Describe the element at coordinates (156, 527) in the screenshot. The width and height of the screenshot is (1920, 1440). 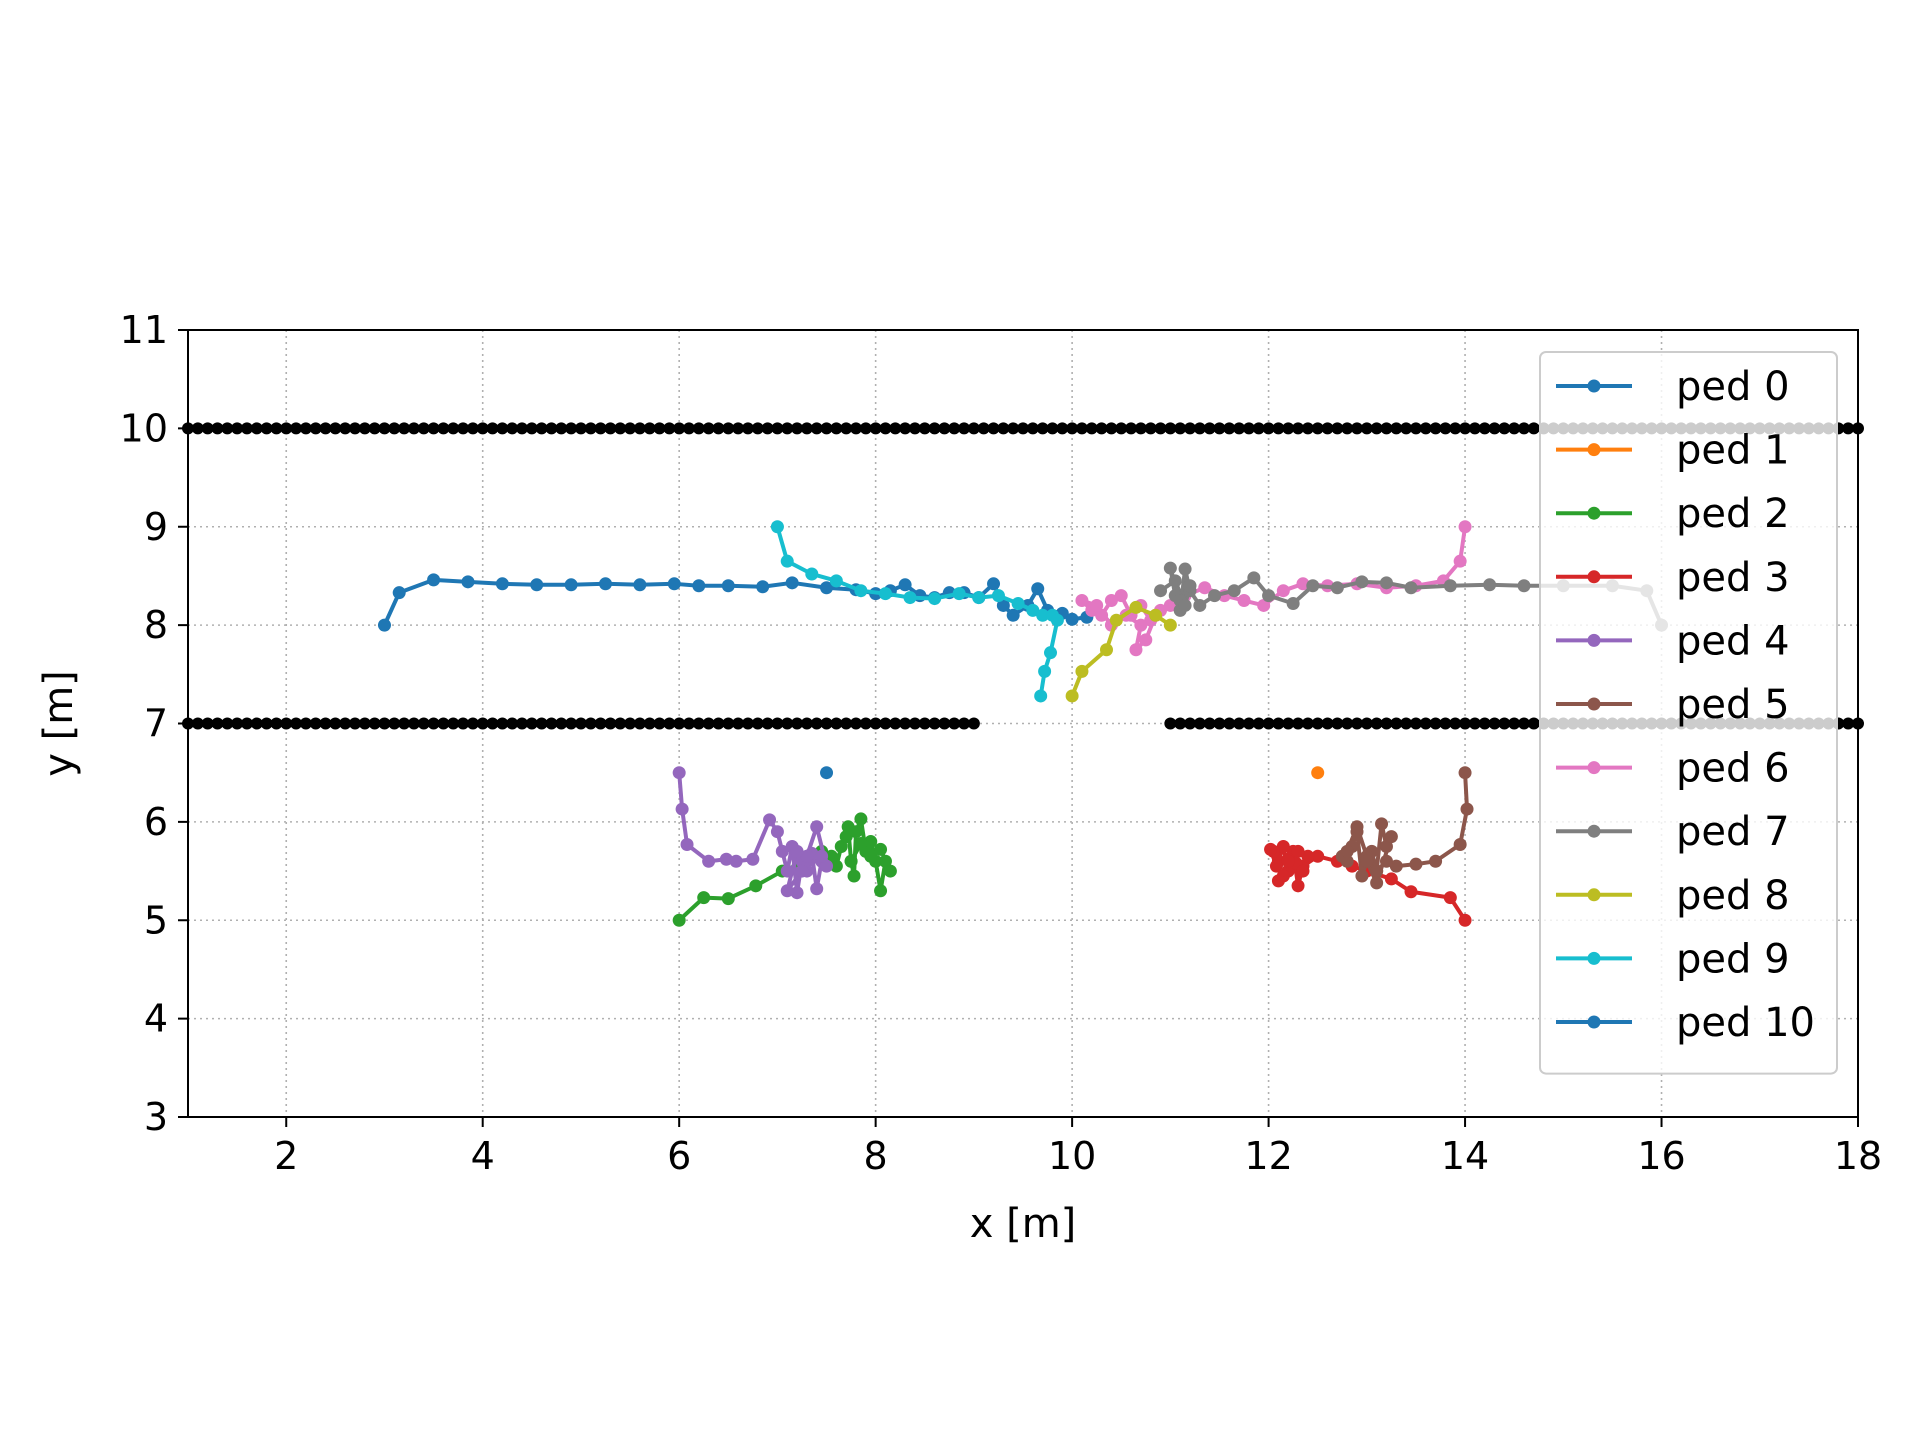
I see `y-tick-label: 9` at that location.